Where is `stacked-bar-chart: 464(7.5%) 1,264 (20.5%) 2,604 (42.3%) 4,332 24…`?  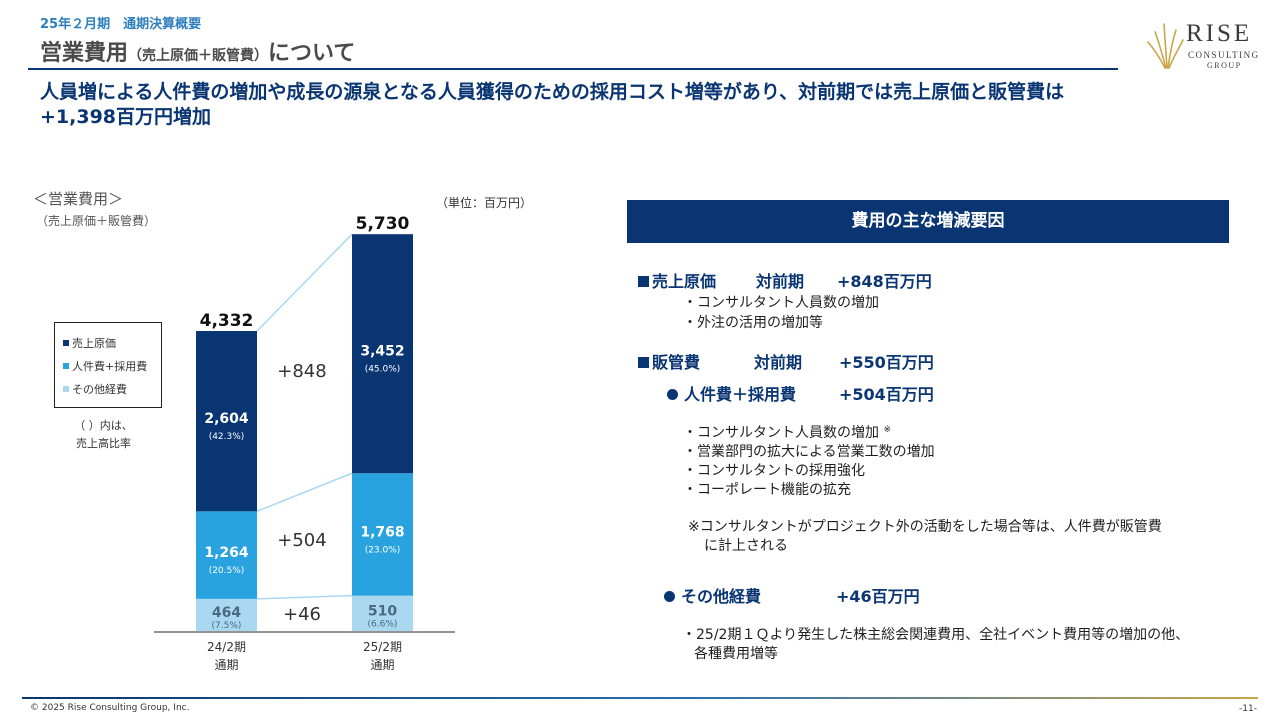
stacked-bar-chart: 464(7.5%) 1,264 (20.5%) 2,604 (42.3%) 4,332 24… is located at coordinates (304, 443).